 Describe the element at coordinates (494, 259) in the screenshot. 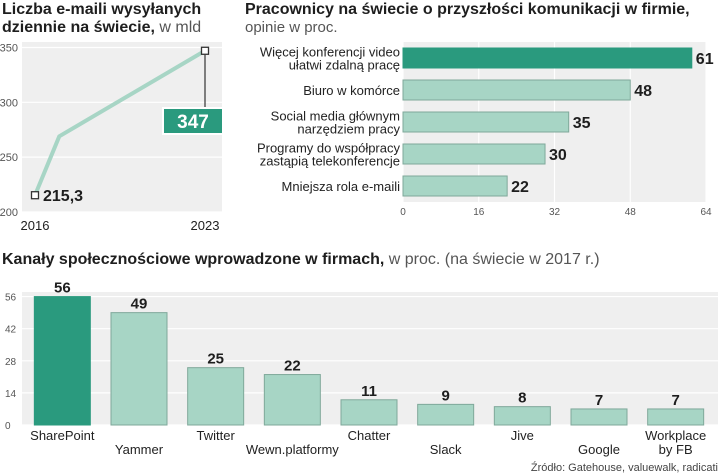

I see `channels-chart-subtitle: w proc. (na świecie w 2017 r.)` at that location.